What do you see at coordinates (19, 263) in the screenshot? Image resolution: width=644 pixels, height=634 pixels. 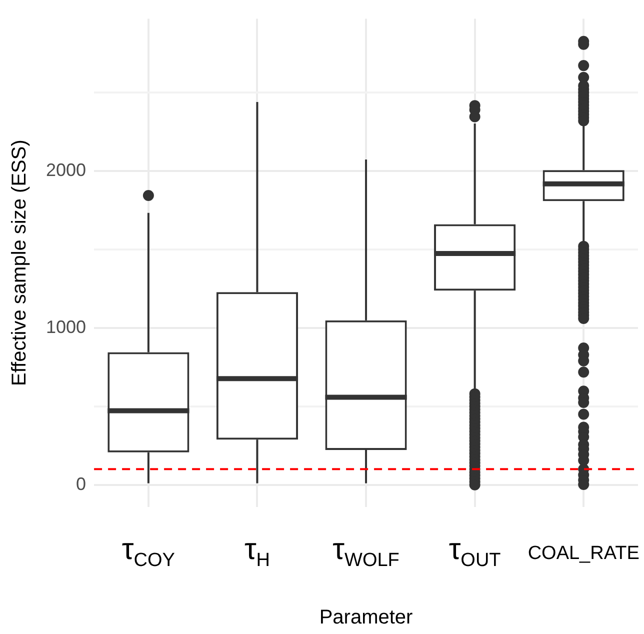 I see `y-axis-title: Effective sample size (ESS)` at bounding box center [19, 263].